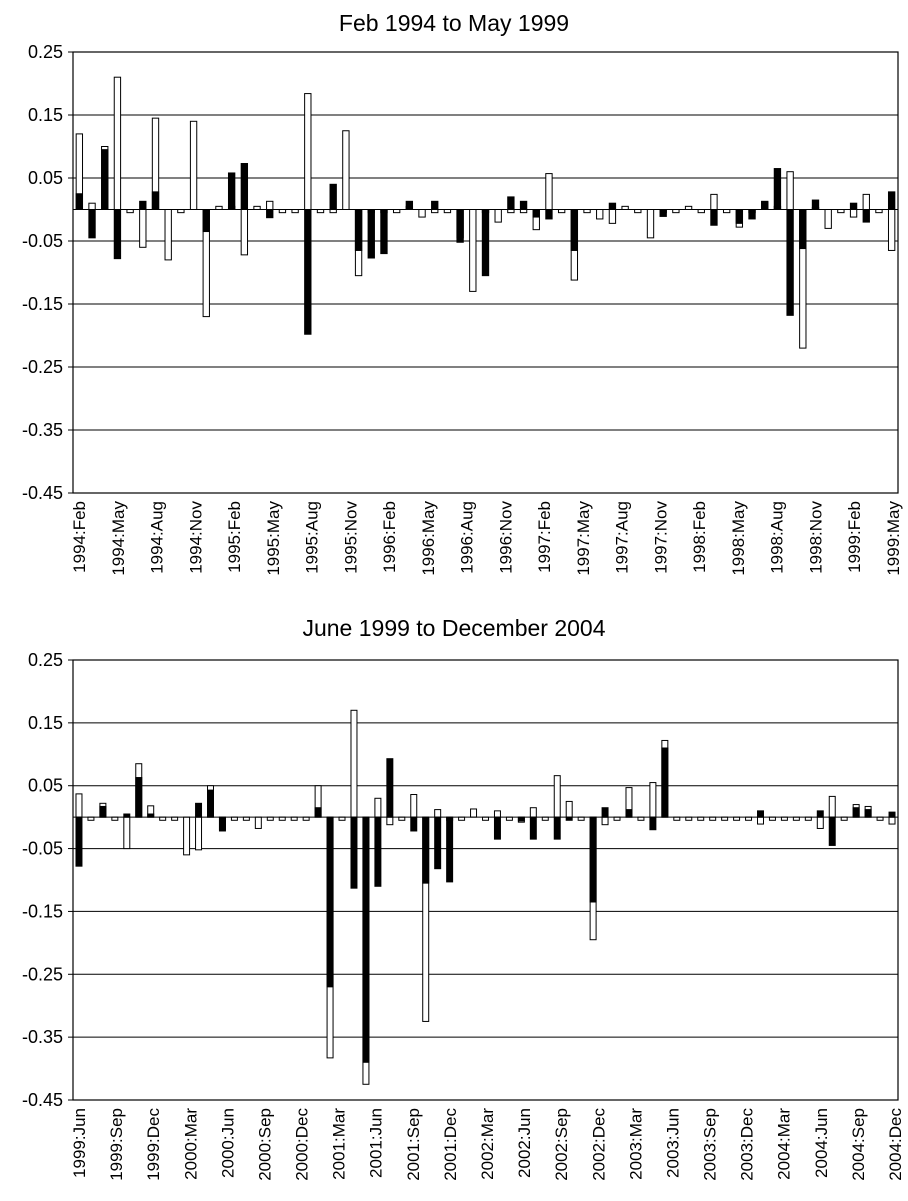 The image size is (908, 1201). I want to click on x-tick-label: 1999:May, so click(893, 538).